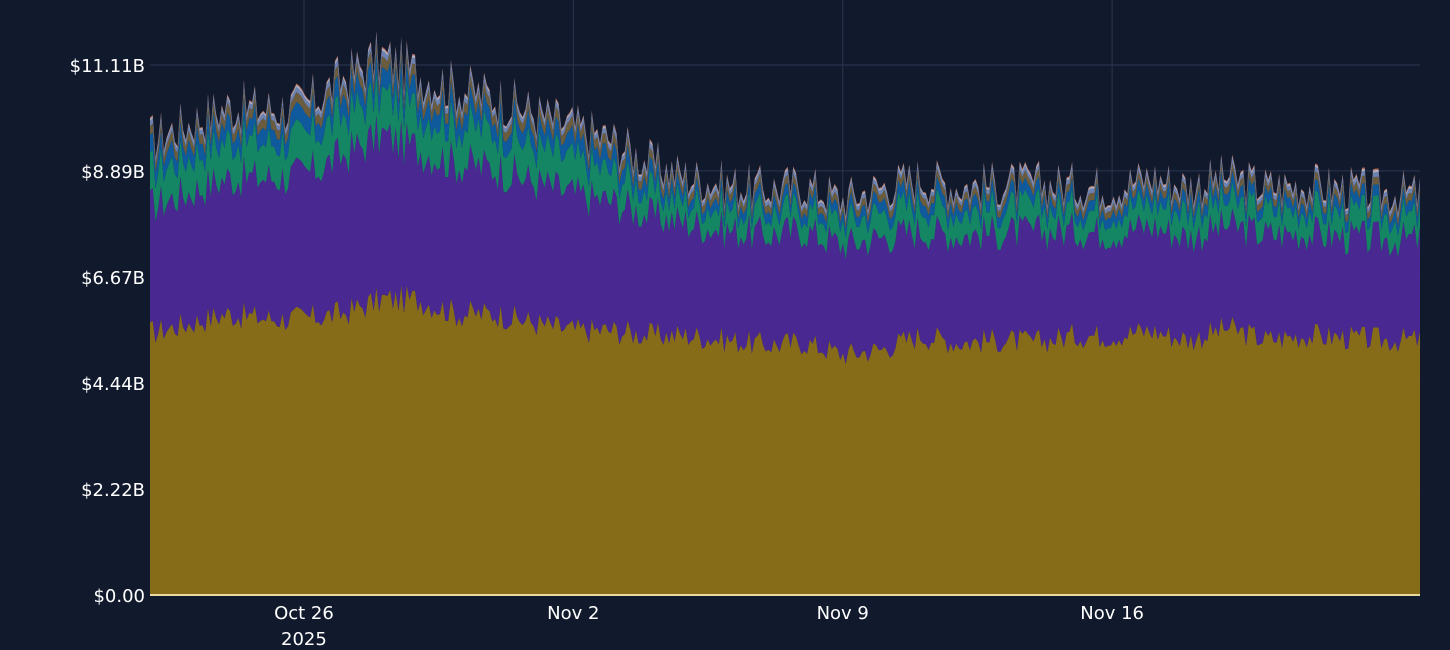  What do you see at coordinates (573, 613) in the screenshot?
I see `x-tick-label: Nov 2` at bounding box center [573, 613].